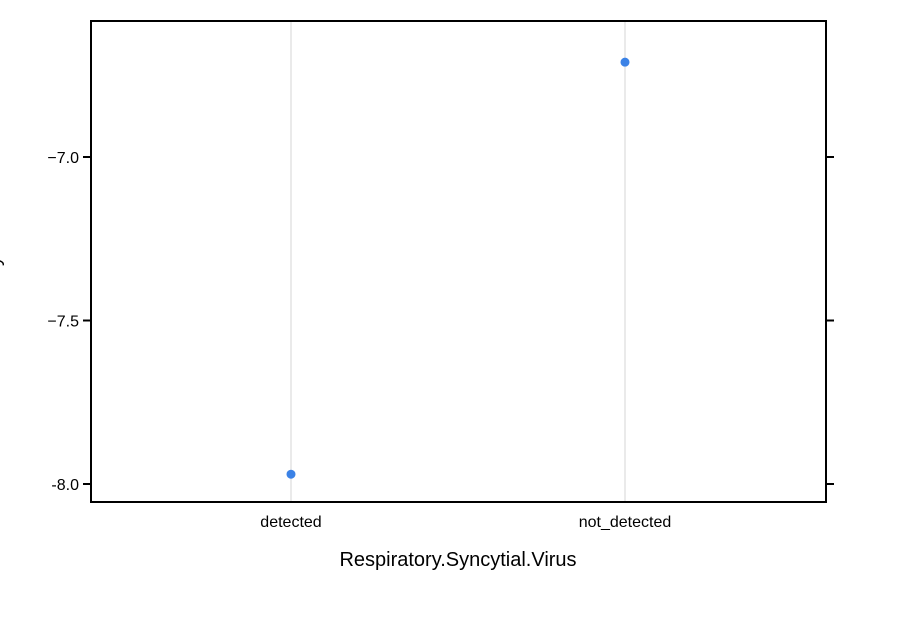 This screenshot has height=626, width=900. I want to click on y-tick-label: -8.0, so click(65, 485).